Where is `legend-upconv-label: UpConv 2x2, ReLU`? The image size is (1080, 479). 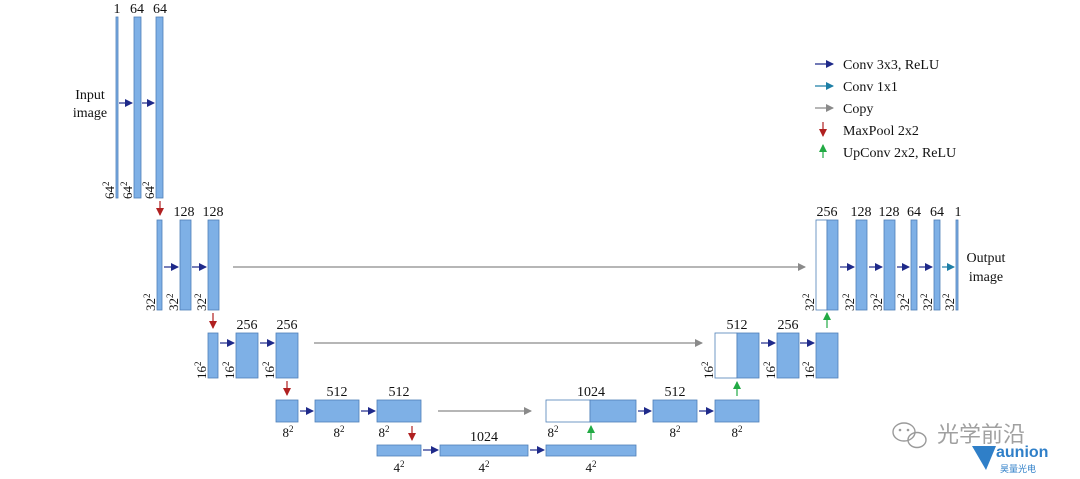 legend-upconv-label: UpConv 2x2, ReLU is located at coordinates (899, 153).